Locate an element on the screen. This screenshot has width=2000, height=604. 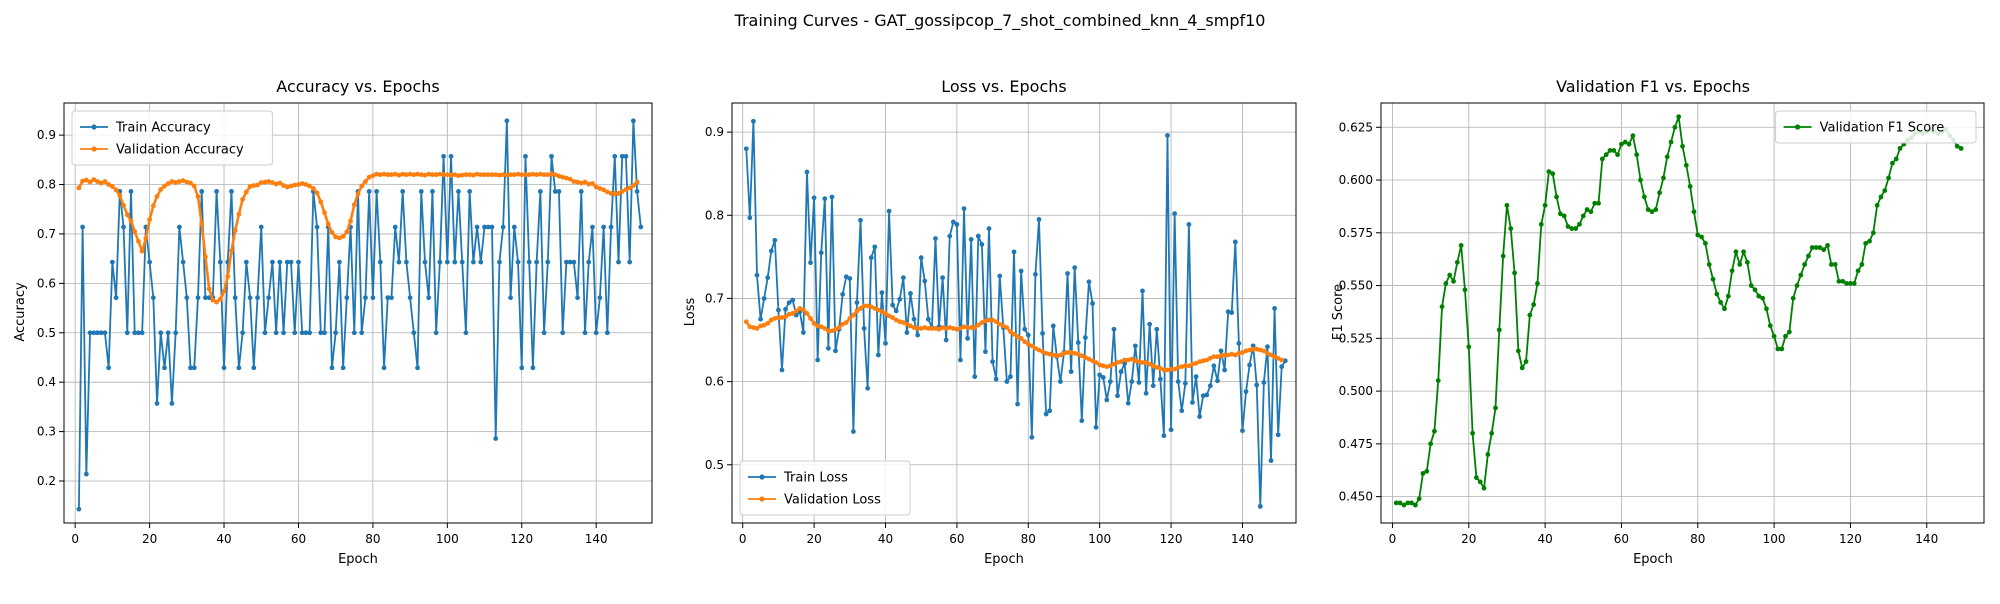
panel-f1-xlabel: Epoch is located at coordinates (1653, 559).